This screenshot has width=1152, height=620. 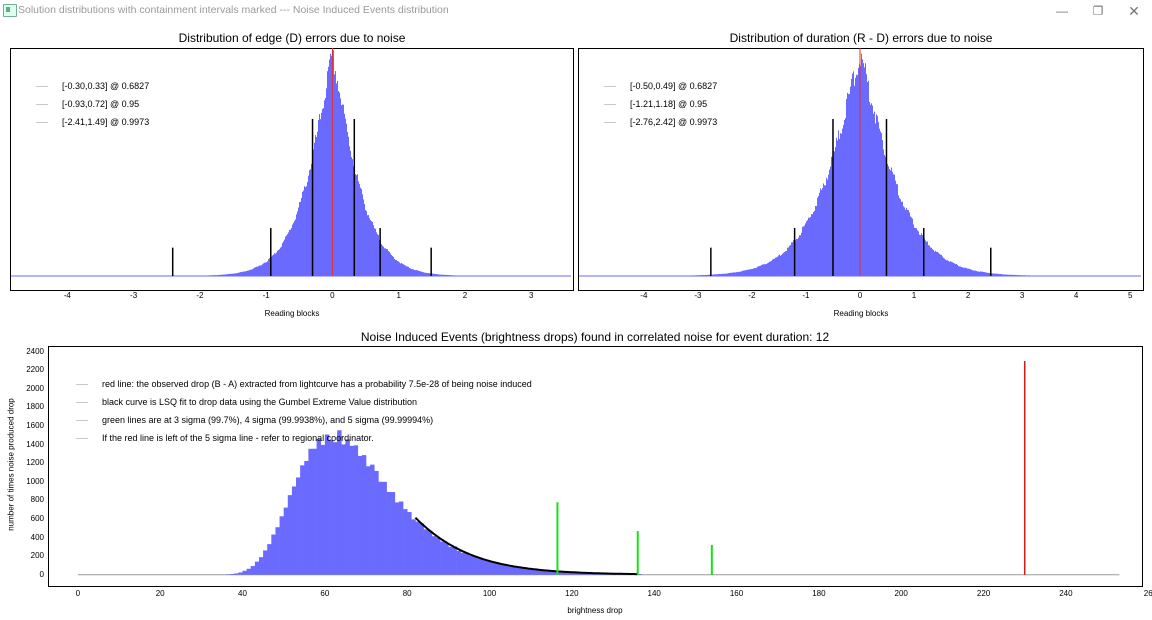 I want to click on legend-entry: [-0.50,0.49] @ 0.6827, so click(x=660, y=86).